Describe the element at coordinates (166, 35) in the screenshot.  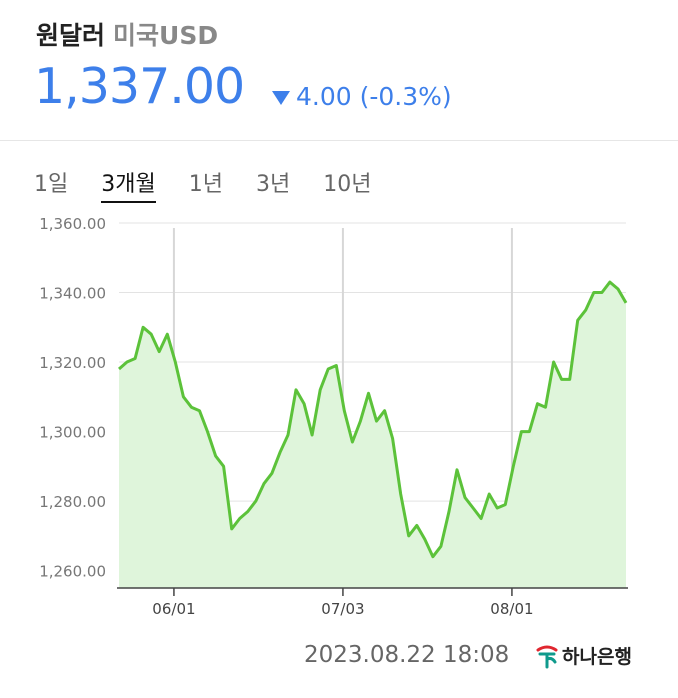
I see `currency-subtitle: 미국USD` at that location.